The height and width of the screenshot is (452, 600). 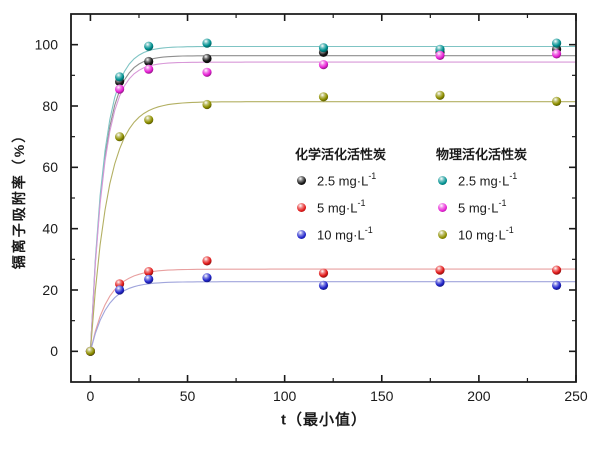 I want to click on x-tick-label: 250, so click(x=576, y=396).